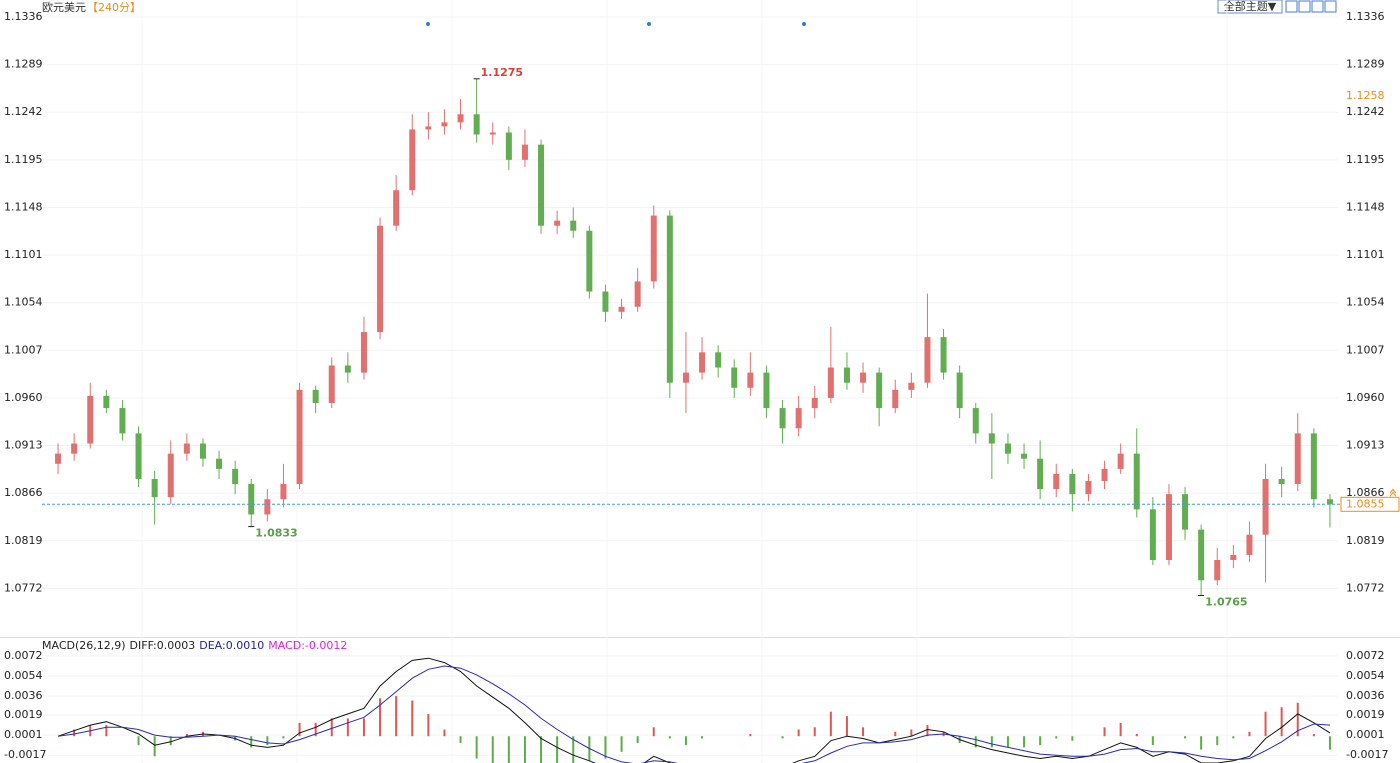  Describe the element at coordinates (1365, 397) in the screenshot. I see `y-tick-label-right: 1.0960` at that location.